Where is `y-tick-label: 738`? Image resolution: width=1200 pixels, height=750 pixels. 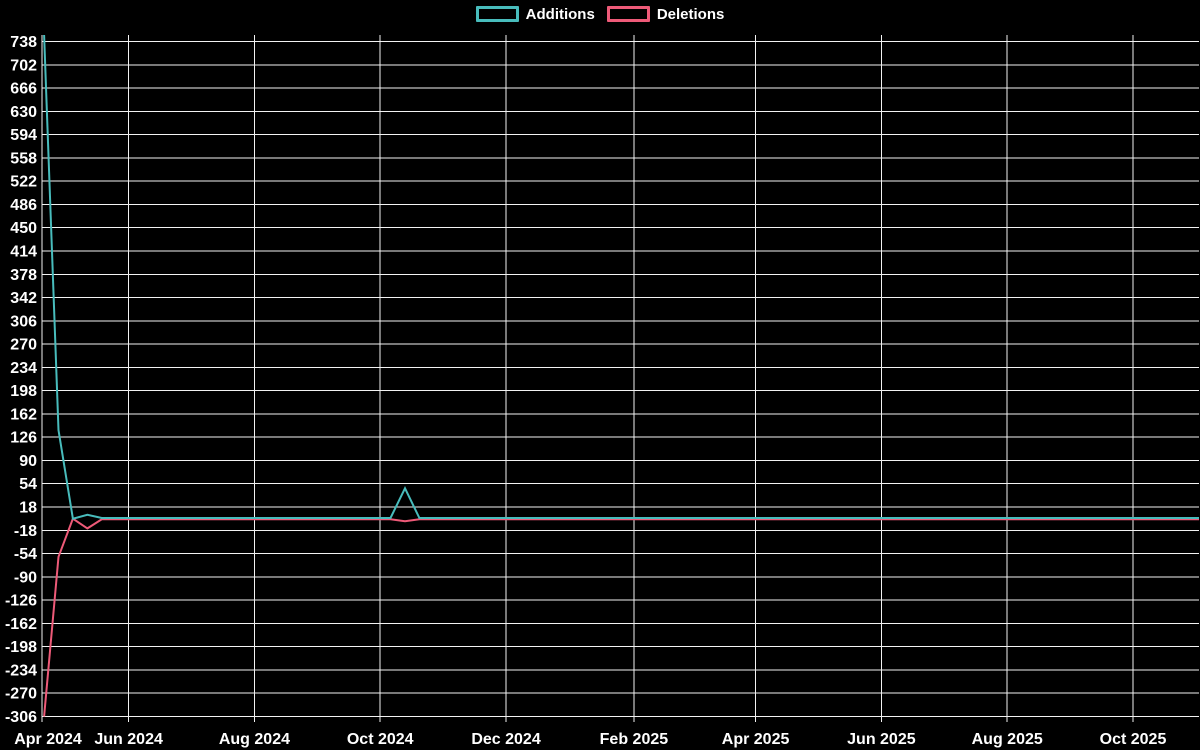
y-tick-label: 738 is located at coordinates (23, 42).